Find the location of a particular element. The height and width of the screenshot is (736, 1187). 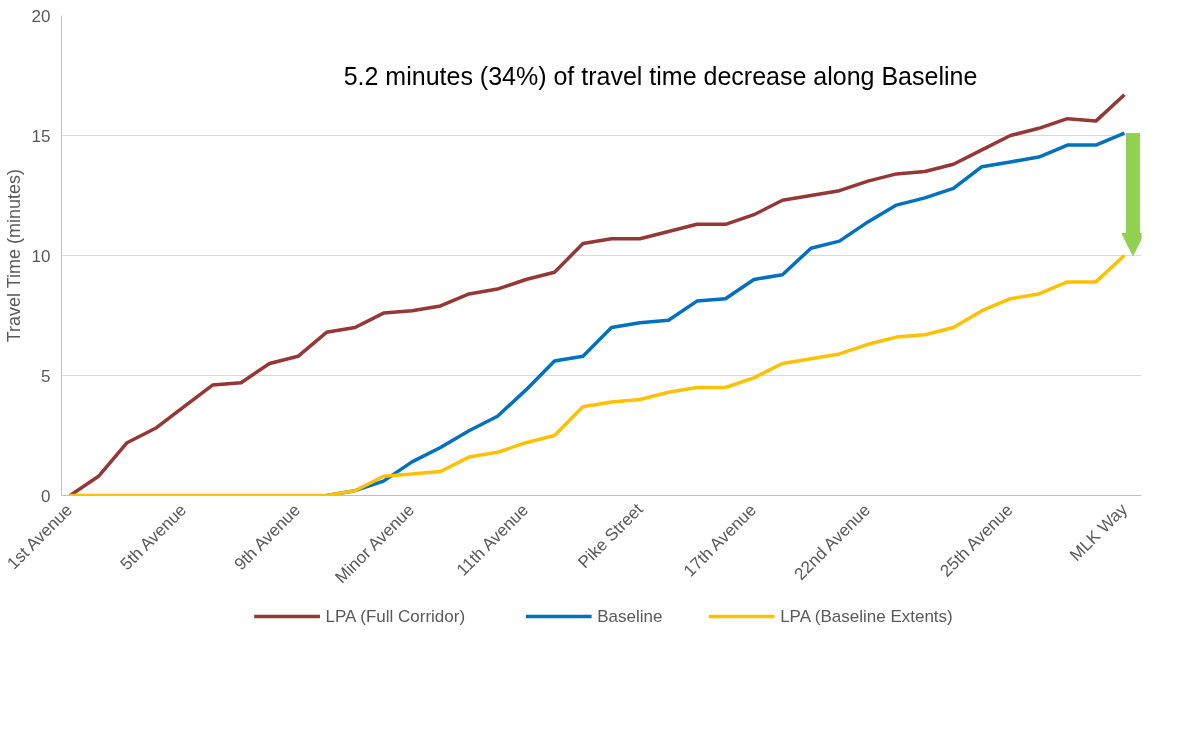

y-tick-label: 10 is located at coordinates (41, 256).